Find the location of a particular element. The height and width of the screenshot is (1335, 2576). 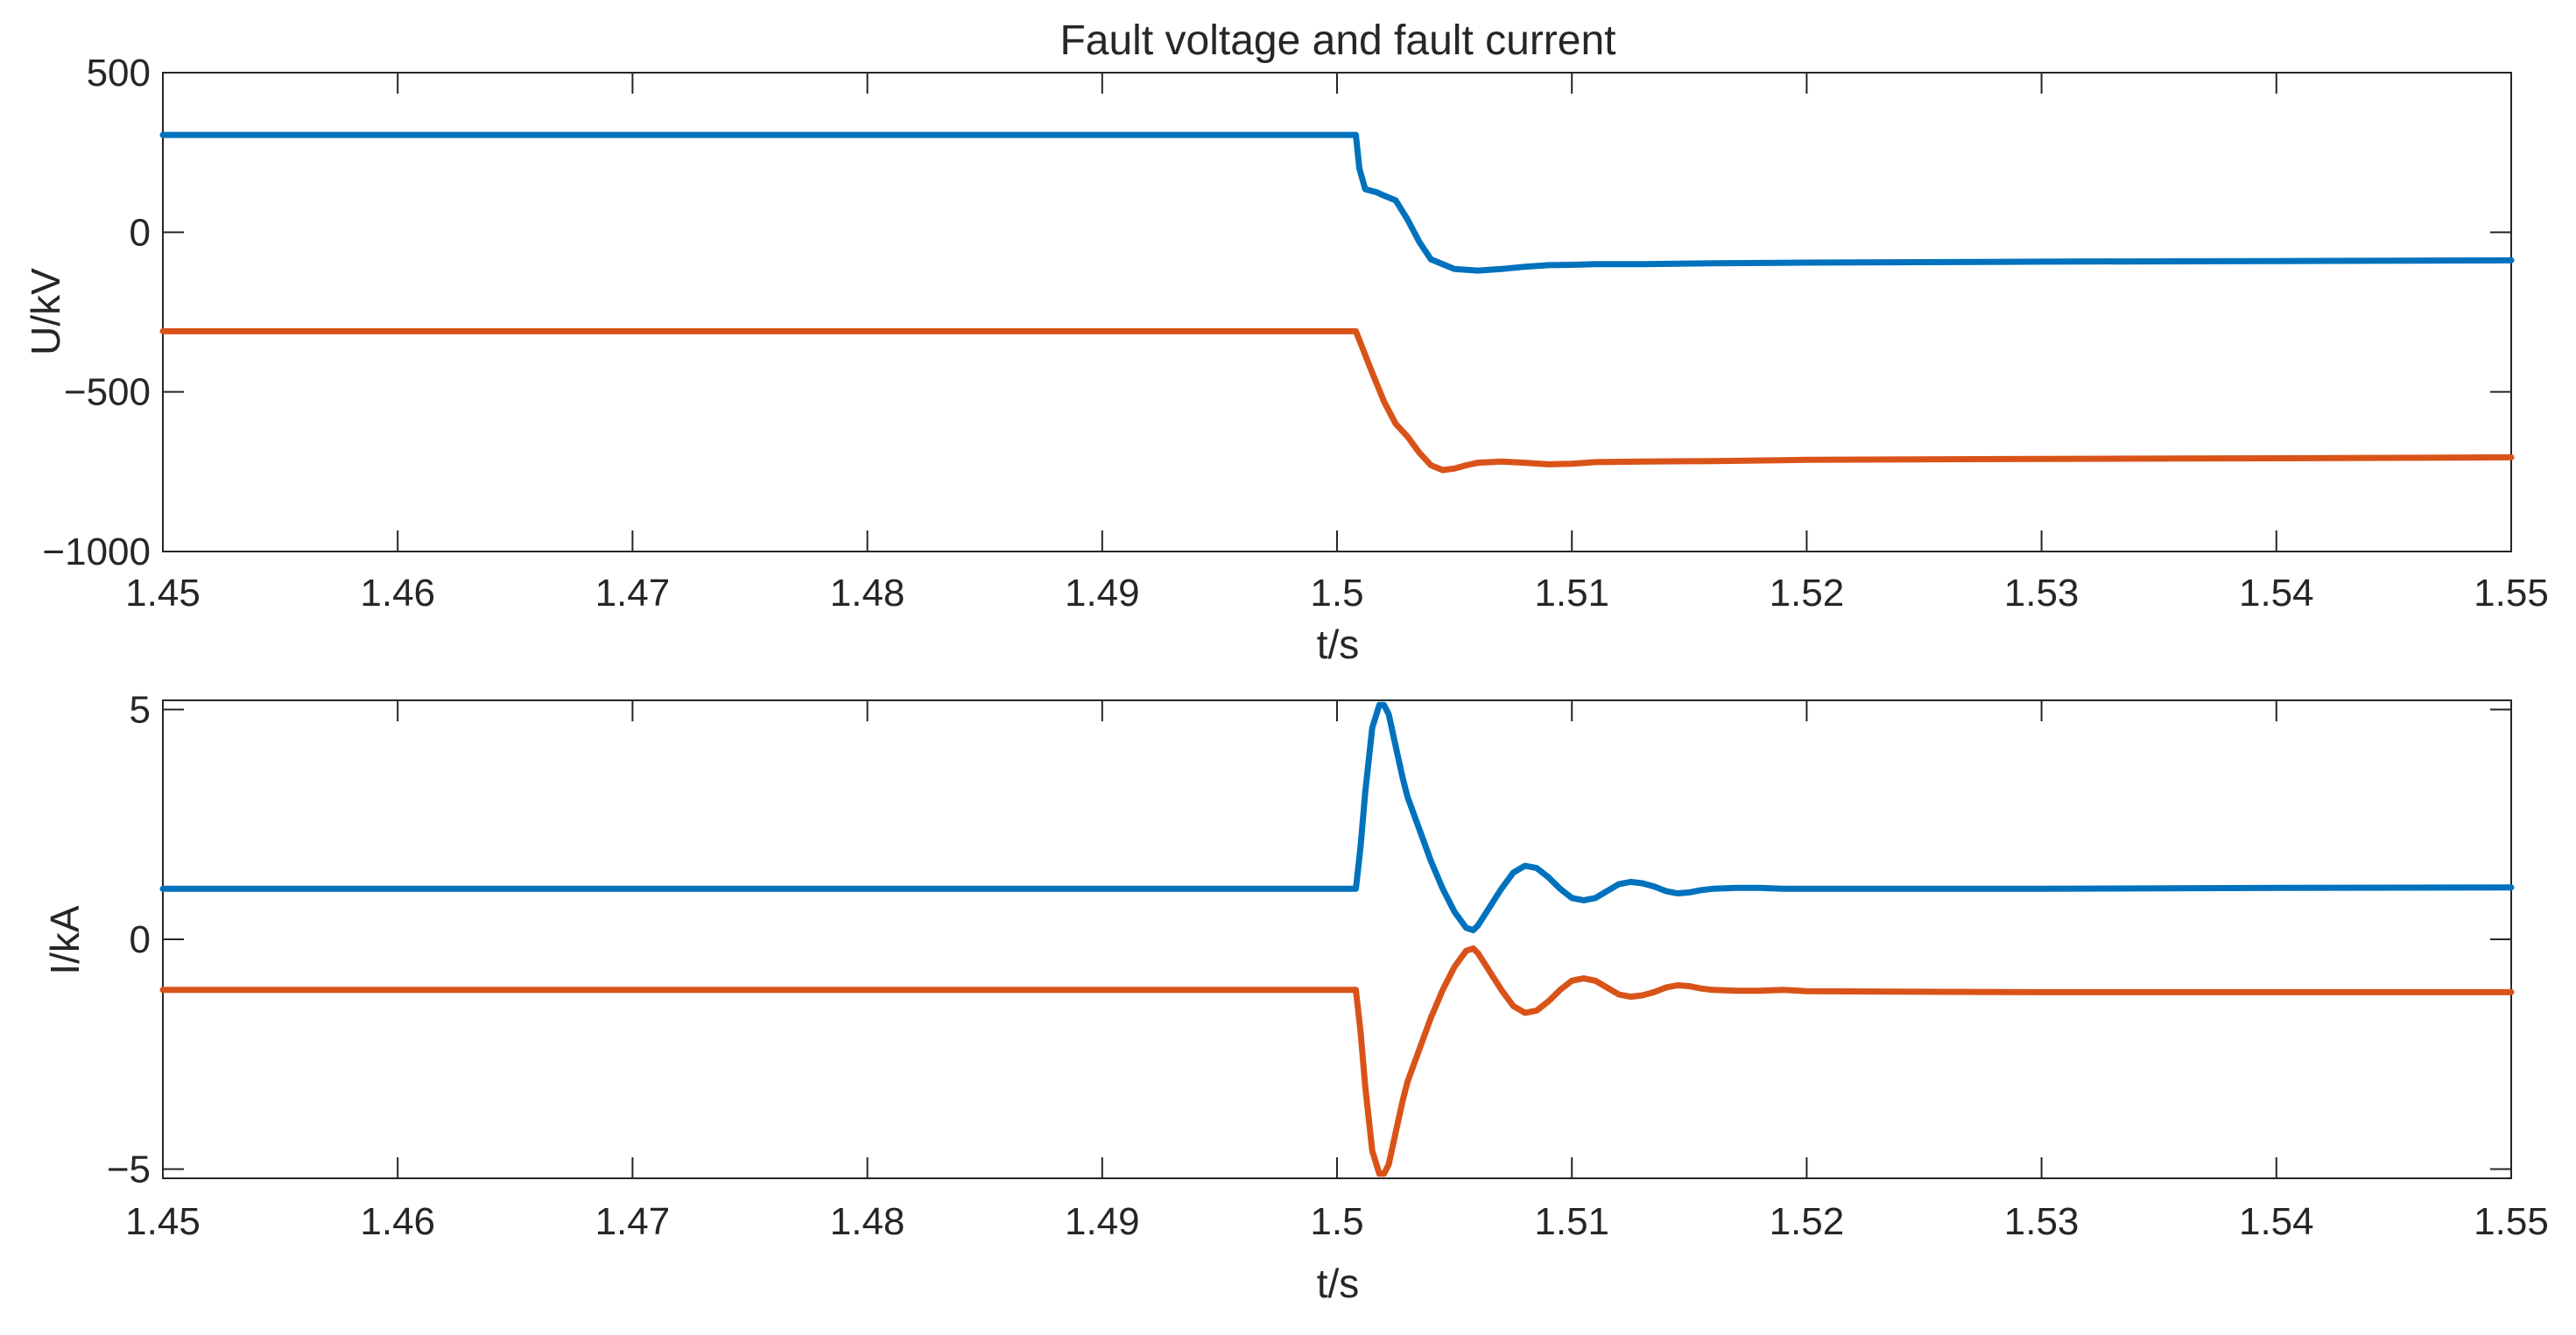

current-x-tick-label: 1.46 is located at coordinates (397, 1221).